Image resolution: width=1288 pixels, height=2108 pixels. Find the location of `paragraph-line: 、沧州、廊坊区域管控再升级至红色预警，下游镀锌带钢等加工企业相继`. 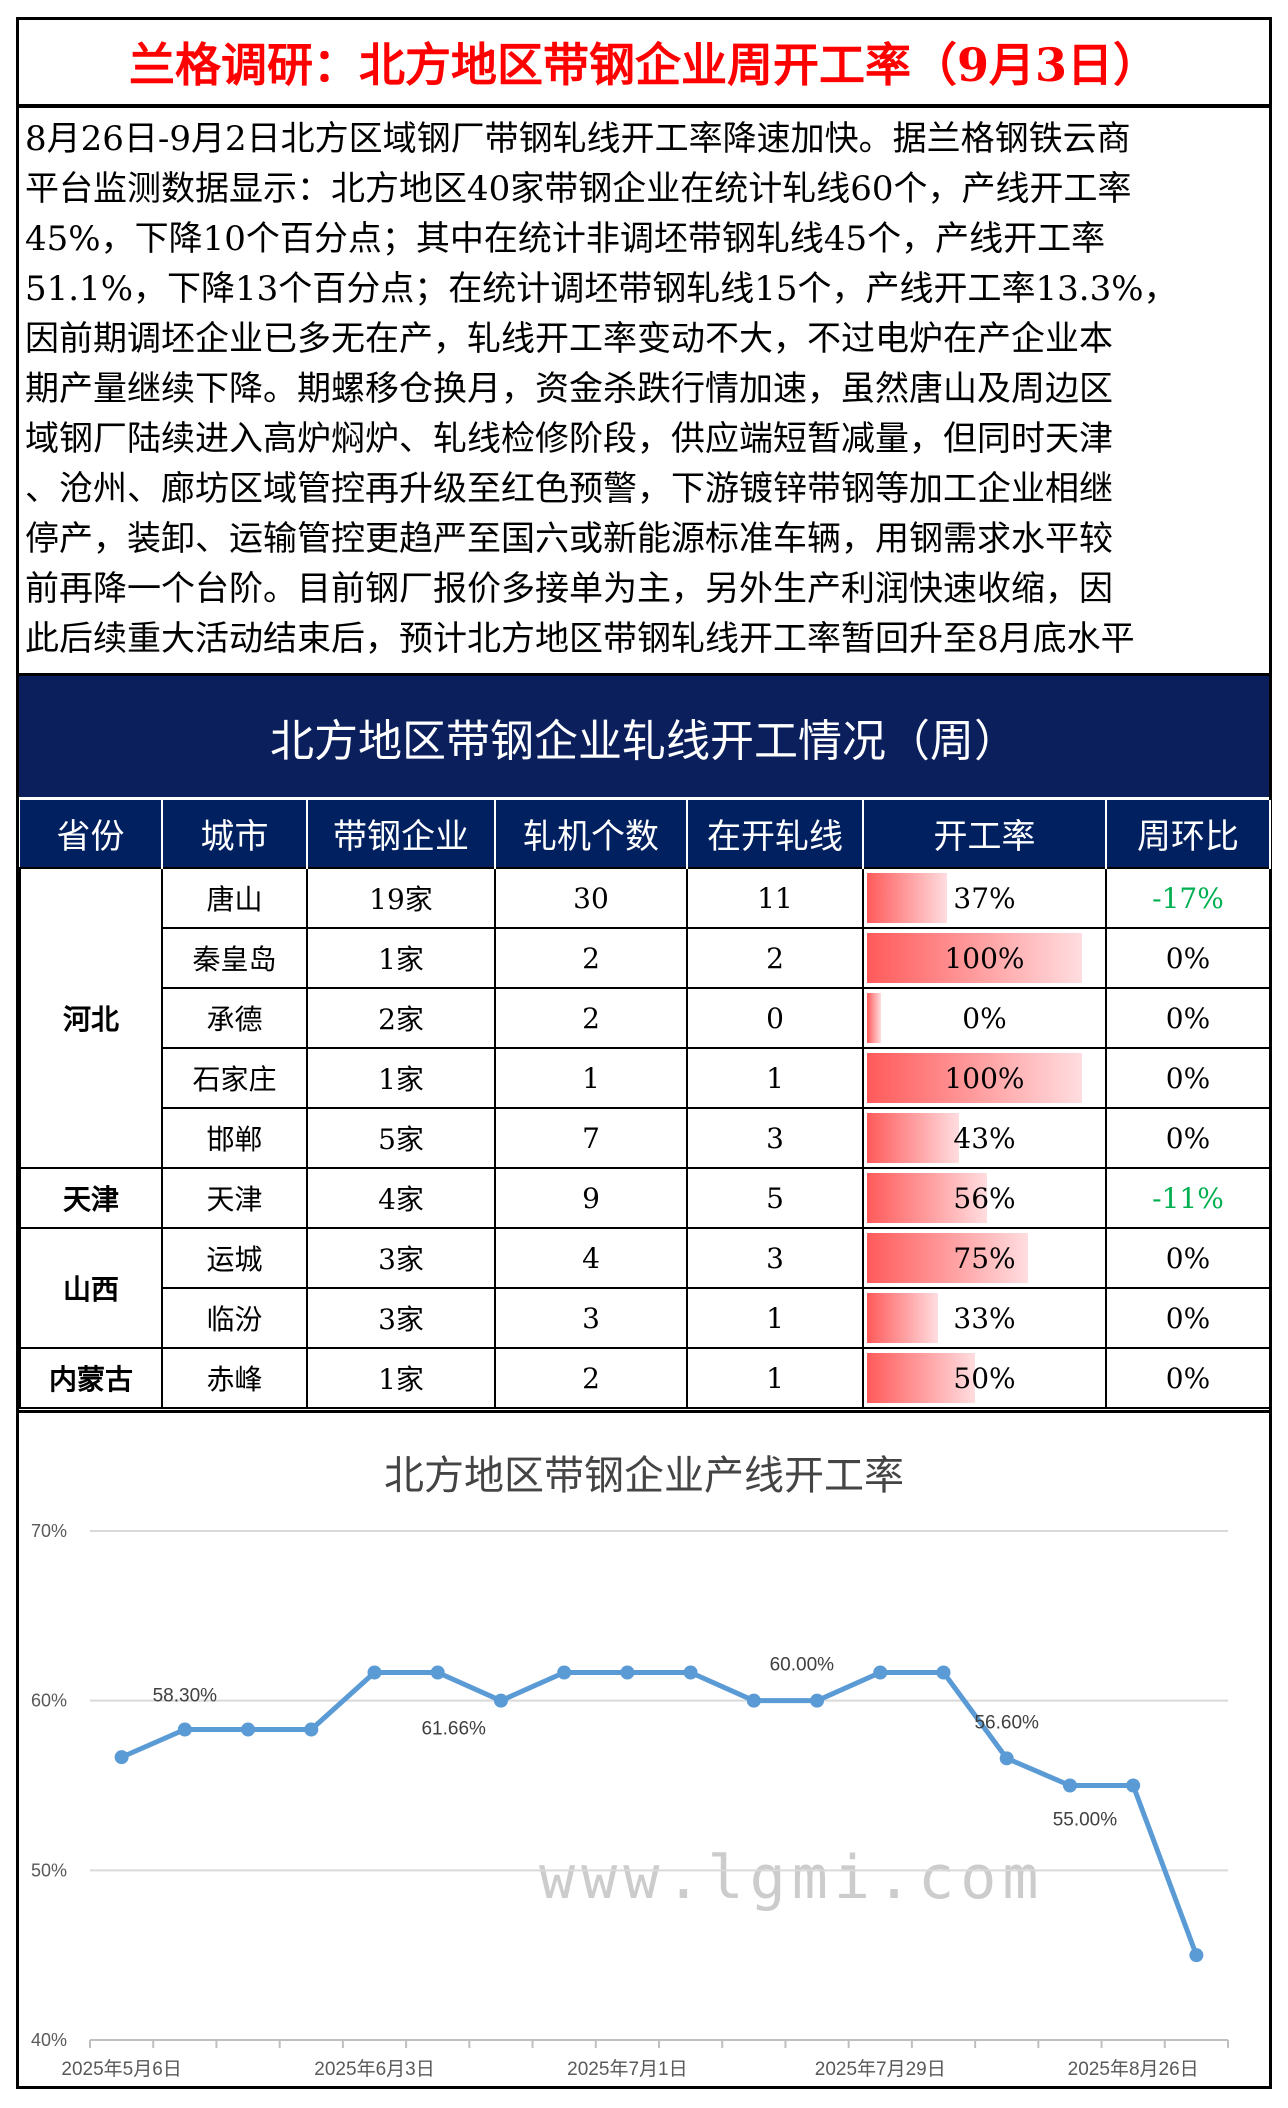

paragraph-line: 、沧州、廊坊区域管控再升级至红色预警，下游镀锌带钢等加工企业相继 is located at coordinates (569, 489).